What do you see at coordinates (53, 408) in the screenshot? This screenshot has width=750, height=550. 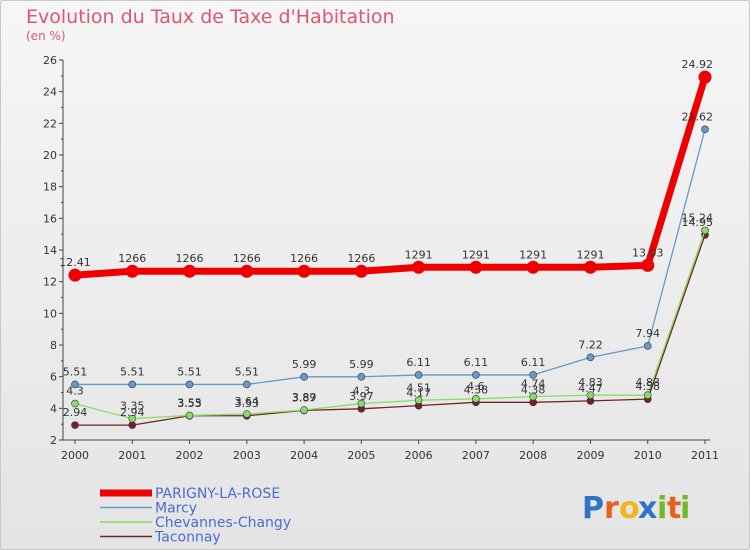 I see `y-tick-label: 4` at bounding box center [53, 408].